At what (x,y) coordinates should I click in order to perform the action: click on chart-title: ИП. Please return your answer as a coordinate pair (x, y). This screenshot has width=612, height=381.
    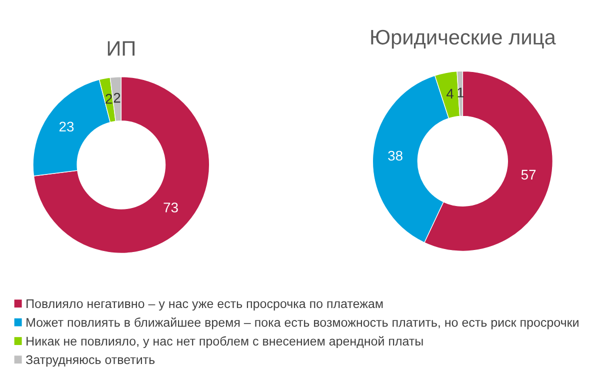
    Looking at the image, I should click on (121, 48).